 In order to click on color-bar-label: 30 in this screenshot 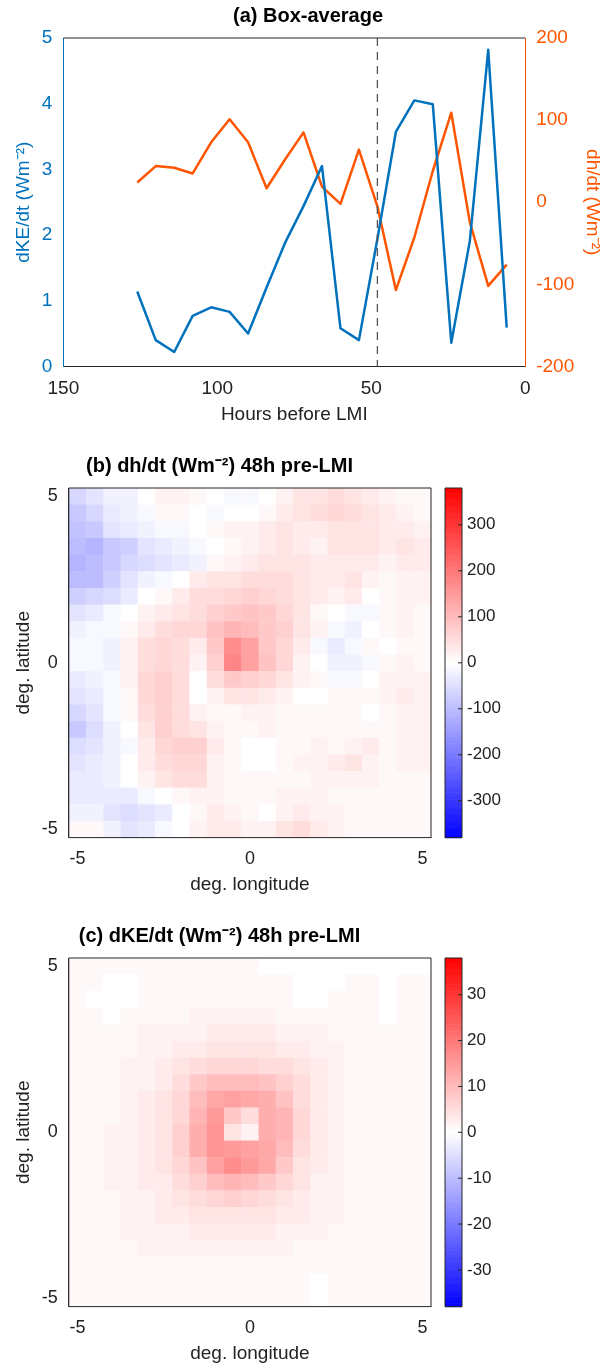, I will do `click(476, 994)`.